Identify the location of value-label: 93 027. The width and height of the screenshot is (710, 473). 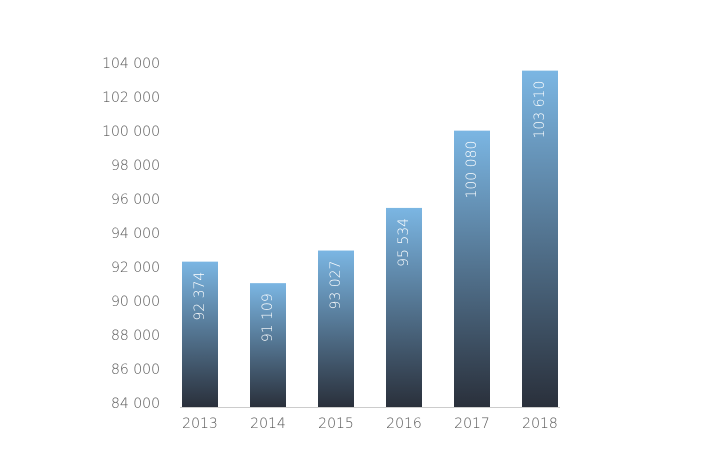
(336, 285).